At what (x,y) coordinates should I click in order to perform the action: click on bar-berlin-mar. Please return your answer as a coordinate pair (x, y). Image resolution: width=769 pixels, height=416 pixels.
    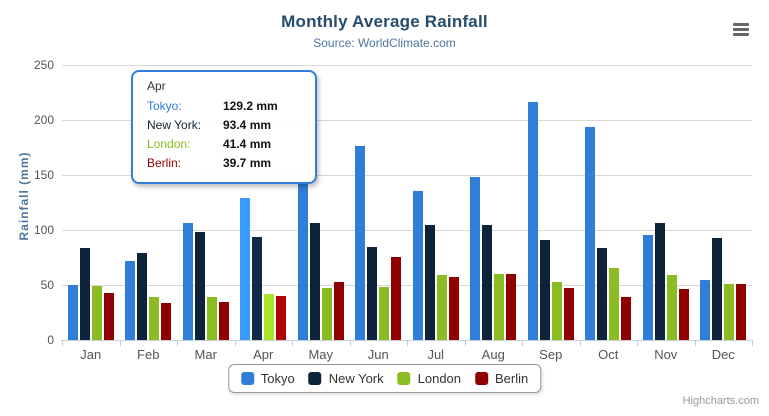
    Looking at the image, I should click on (223, 321).